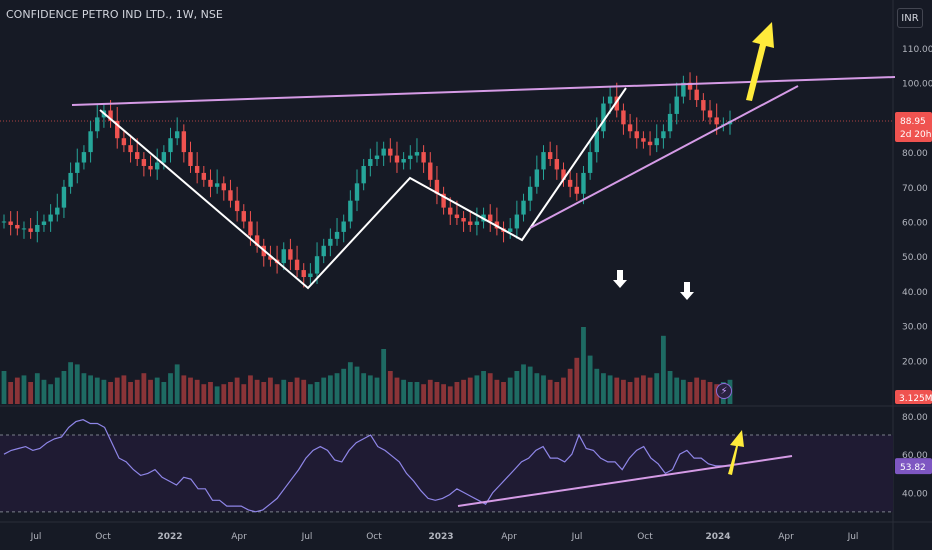 The image size is (932, 550). What do you see at coordinates (687, 291) in the screenshot?
I see `volume-spike-arrow` at bounding box center [687, 291].